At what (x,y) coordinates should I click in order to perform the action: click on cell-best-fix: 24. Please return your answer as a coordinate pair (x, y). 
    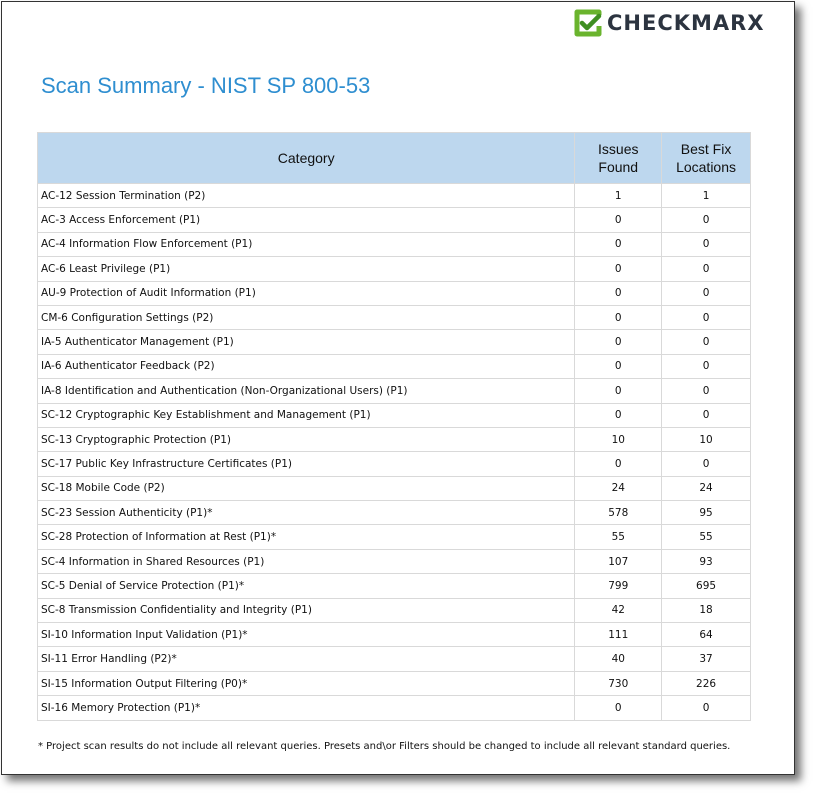
    Looking at the image, I should click on (706, 488).